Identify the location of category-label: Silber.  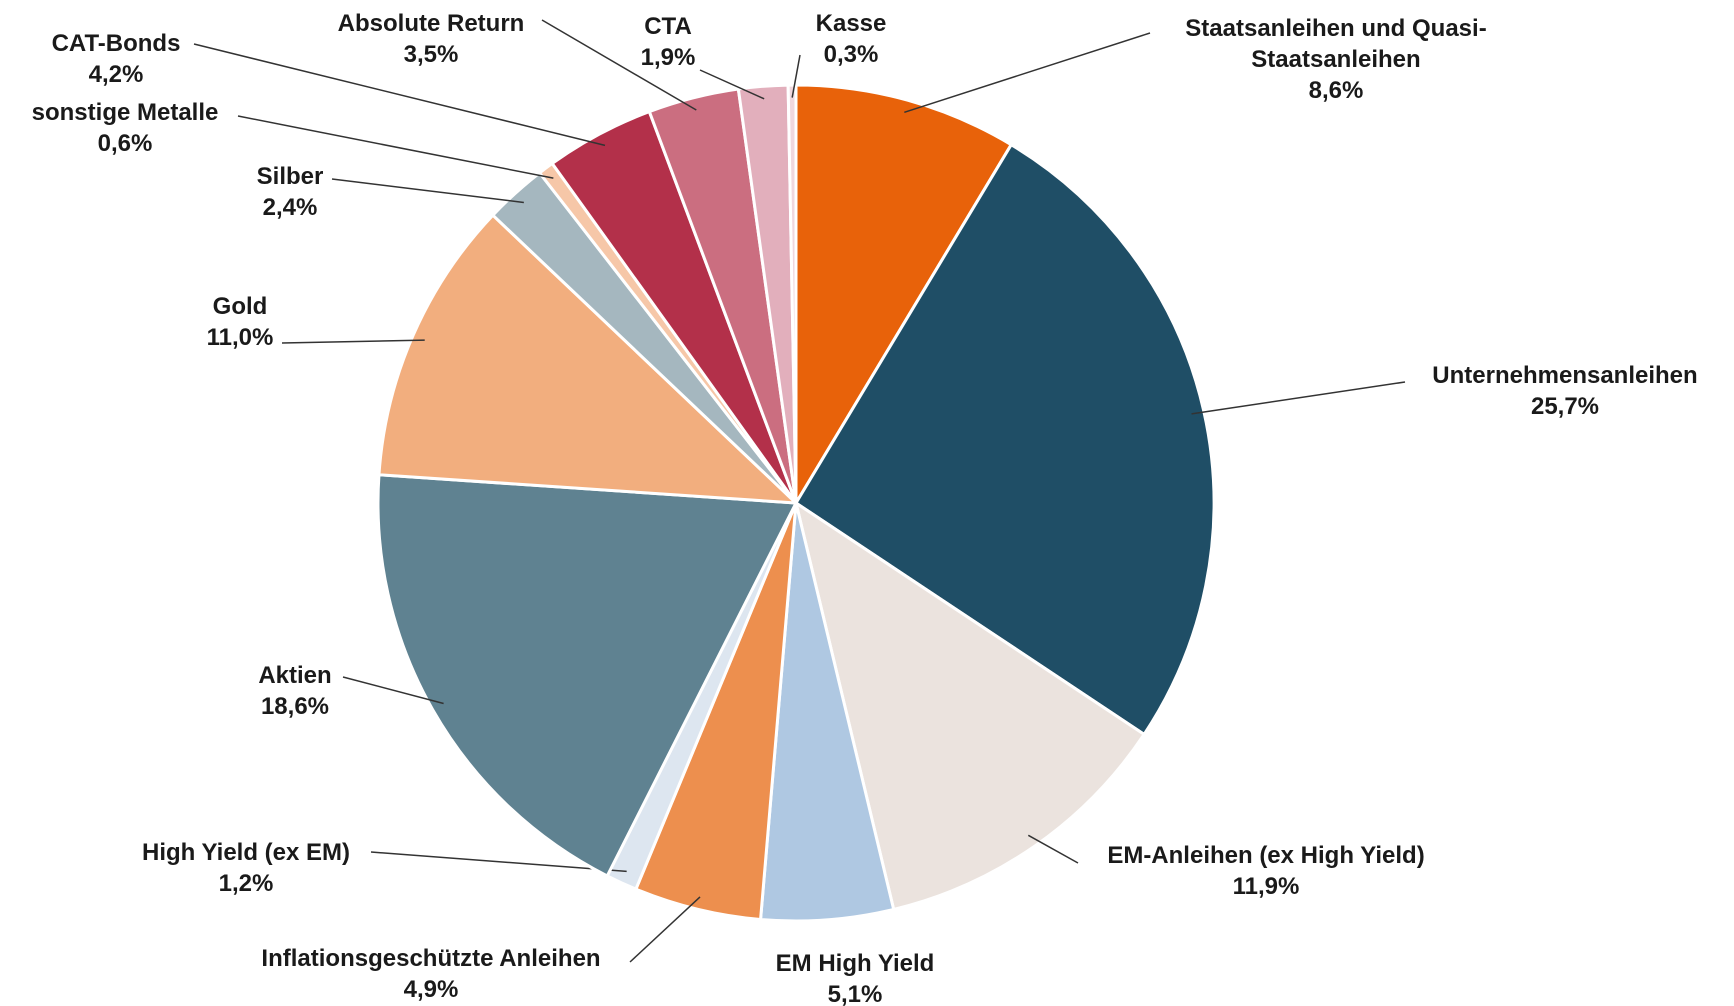
(290, 176).